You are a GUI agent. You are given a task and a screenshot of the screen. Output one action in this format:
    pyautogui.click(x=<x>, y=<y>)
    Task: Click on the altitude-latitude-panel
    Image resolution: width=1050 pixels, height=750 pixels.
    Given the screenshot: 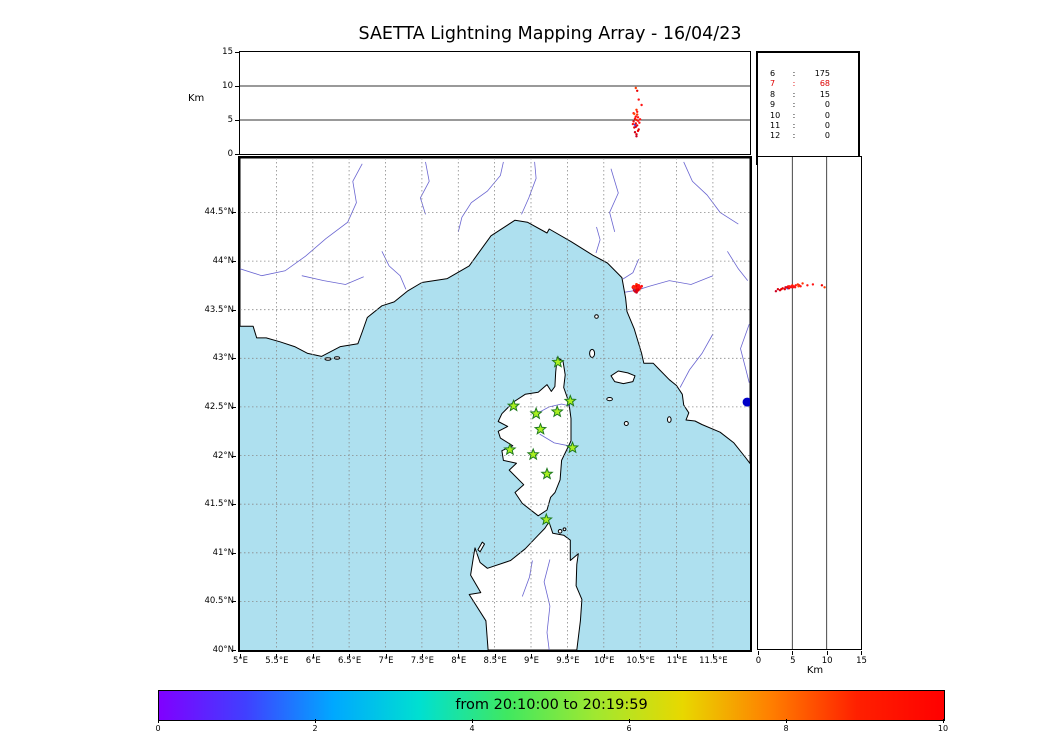 What is the action you would take?
    pyautogui.click(x=809, y=403)
    